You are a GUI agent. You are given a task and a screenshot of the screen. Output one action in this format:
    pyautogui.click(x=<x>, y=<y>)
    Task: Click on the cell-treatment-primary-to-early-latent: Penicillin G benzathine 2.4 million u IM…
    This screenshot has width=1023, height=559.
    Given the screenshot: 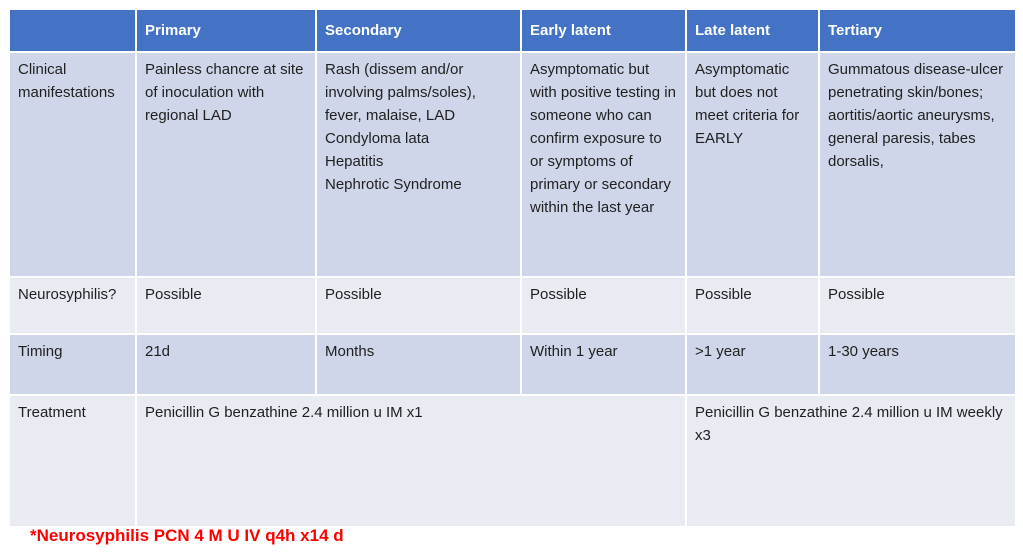 What is the action you would take?
    pyautogui.click(x=411, y=461)
    